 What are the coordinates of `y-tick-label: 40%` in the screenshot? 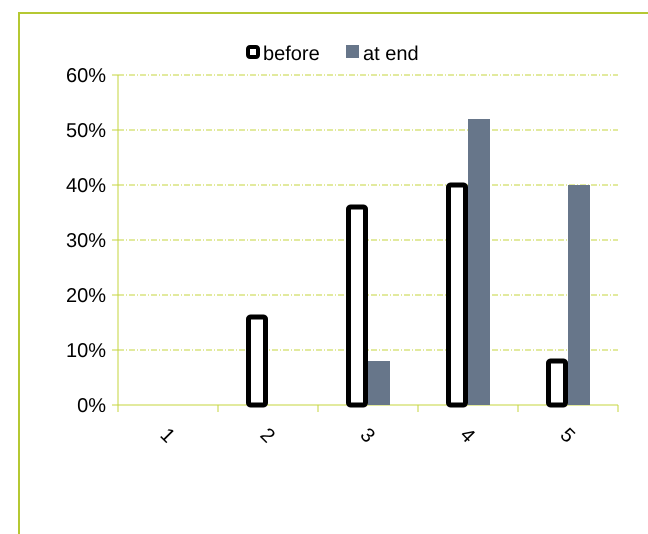 It's located at (86, 186).